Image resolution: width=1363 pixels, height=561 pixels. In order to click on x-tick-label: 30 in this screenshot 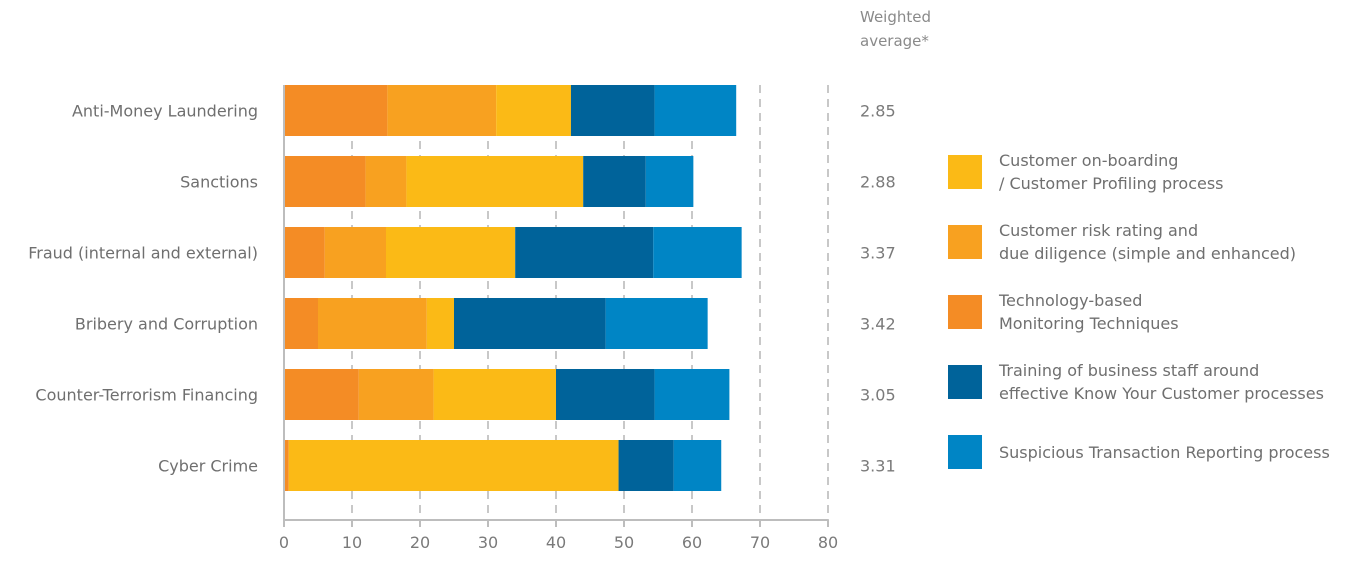, I will do `click(488, 542)`.